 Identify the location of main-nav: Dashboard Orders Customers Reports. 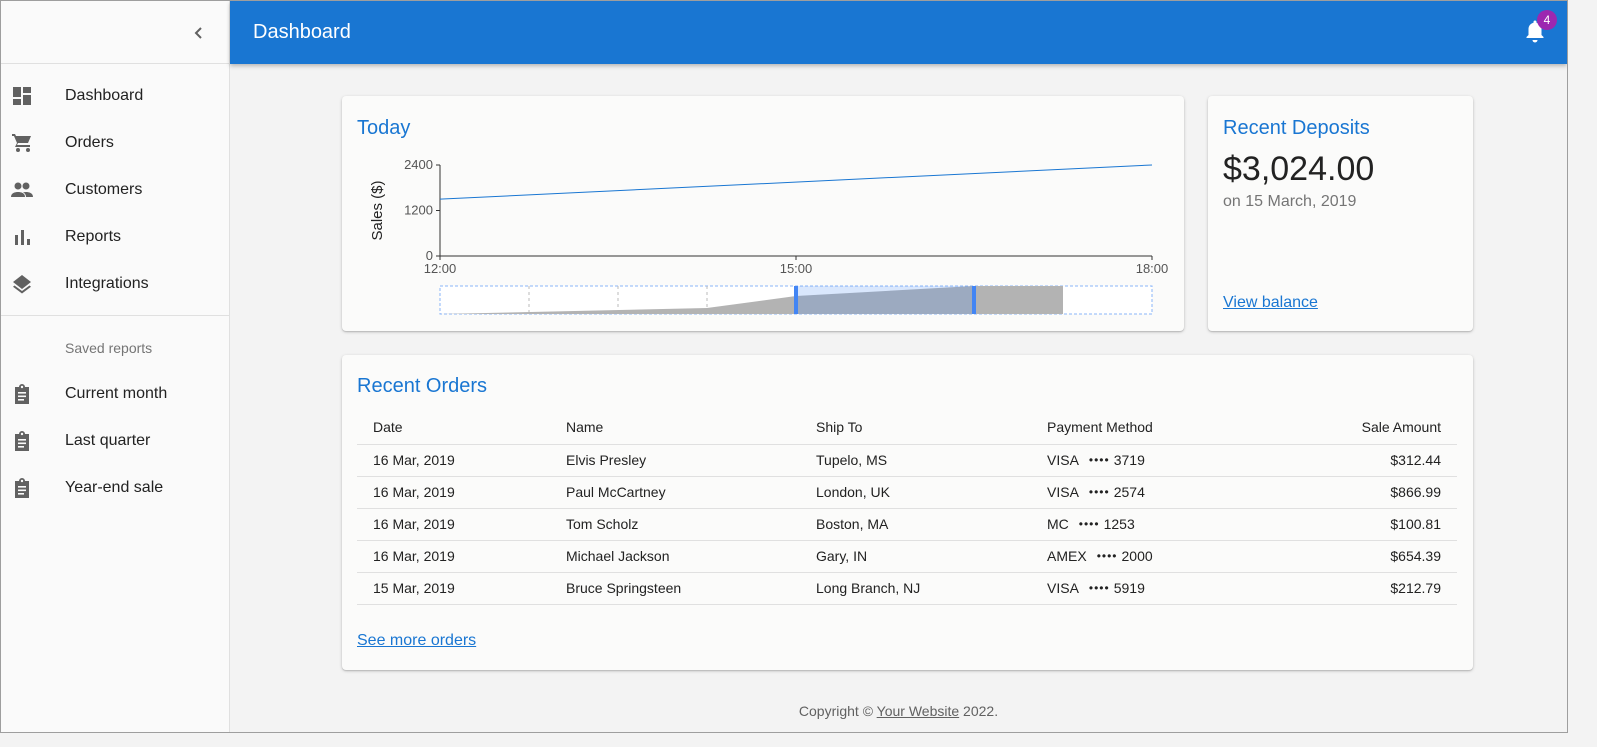
(115, 185).